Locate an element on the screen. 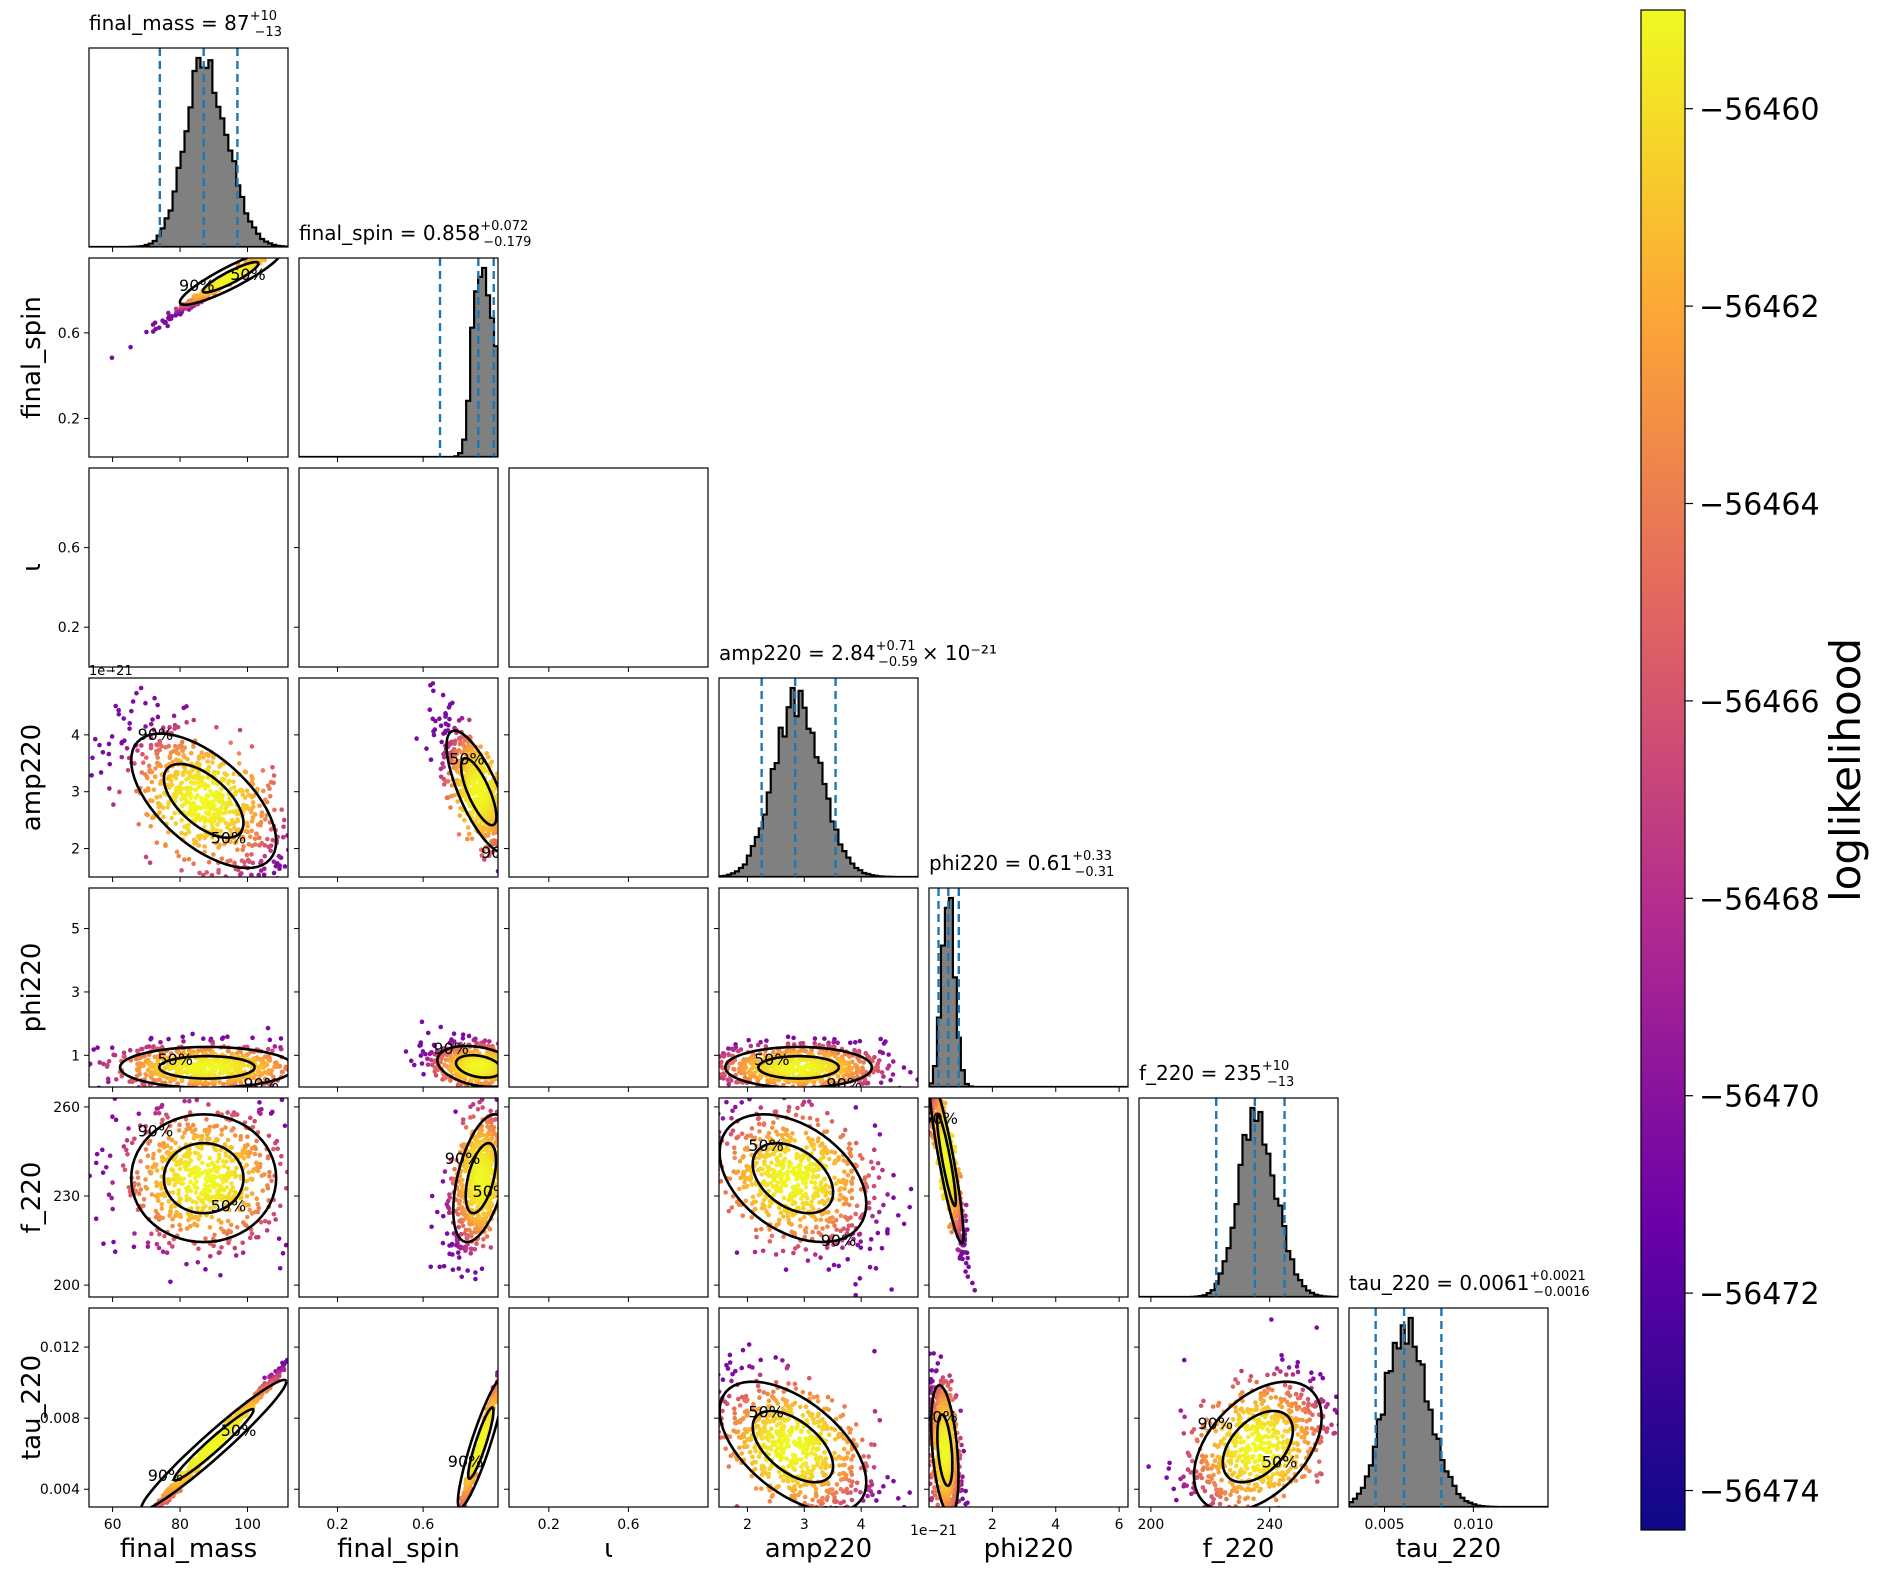  colorbar-tick-label: −56460 is located at coordinates (1759, 110).